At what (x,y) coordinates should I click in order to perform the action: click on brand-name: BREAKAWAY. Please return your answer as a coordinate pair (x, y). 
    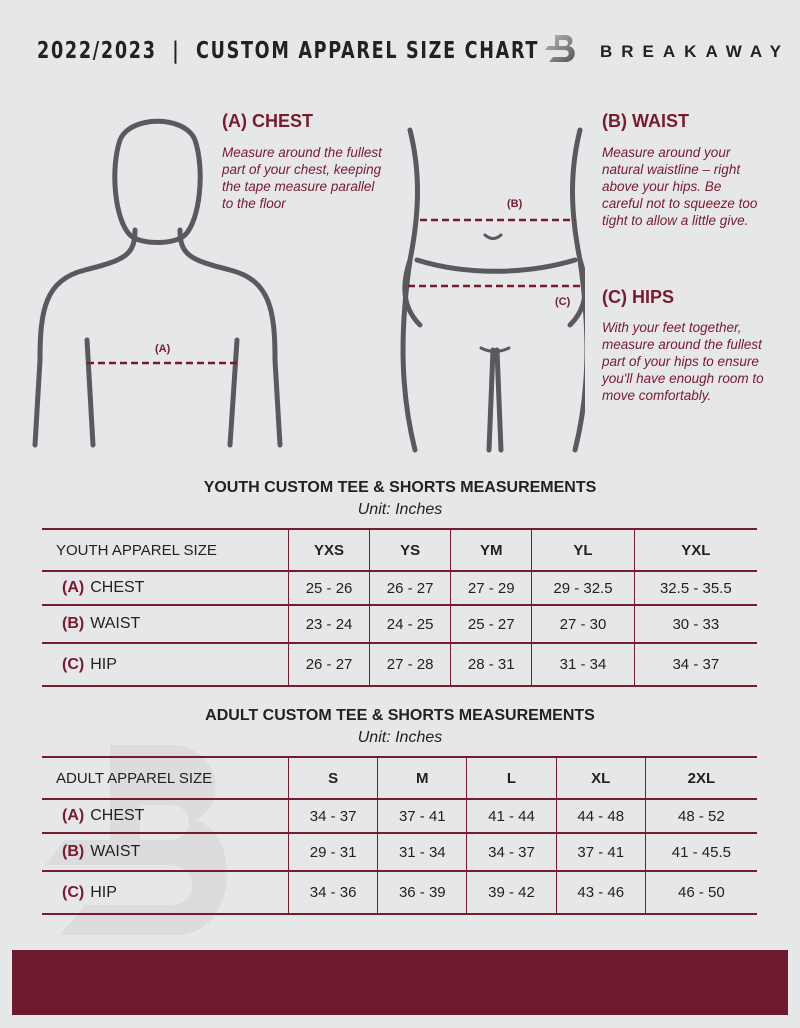
    Looking at the image, I should click on (695, 51).